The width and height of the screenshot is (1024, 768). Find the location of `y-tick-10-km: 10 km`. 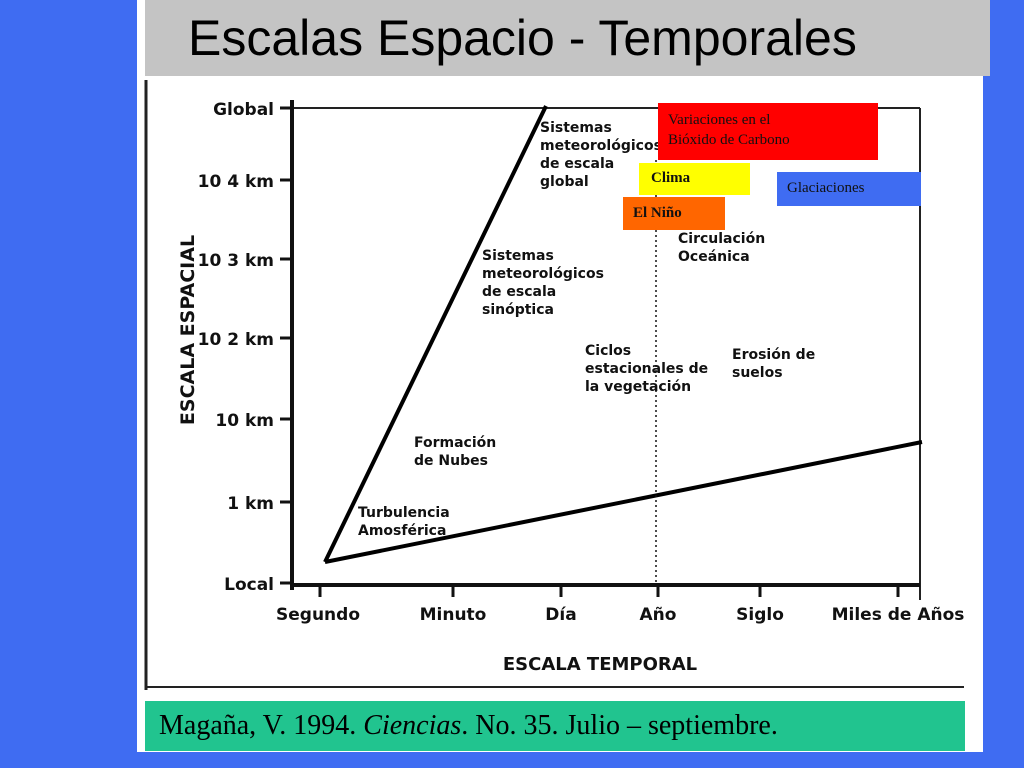

y-tick-10-km: 10 km is located at coordinates (244, 421).